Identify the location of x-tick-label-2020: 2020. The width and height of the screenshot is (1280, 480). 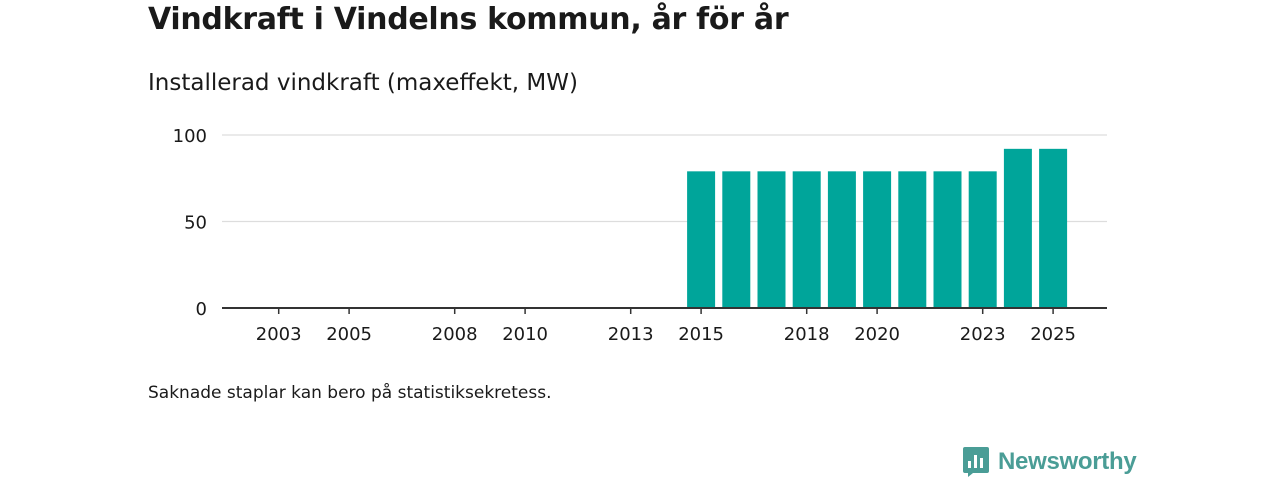
(877, 334).